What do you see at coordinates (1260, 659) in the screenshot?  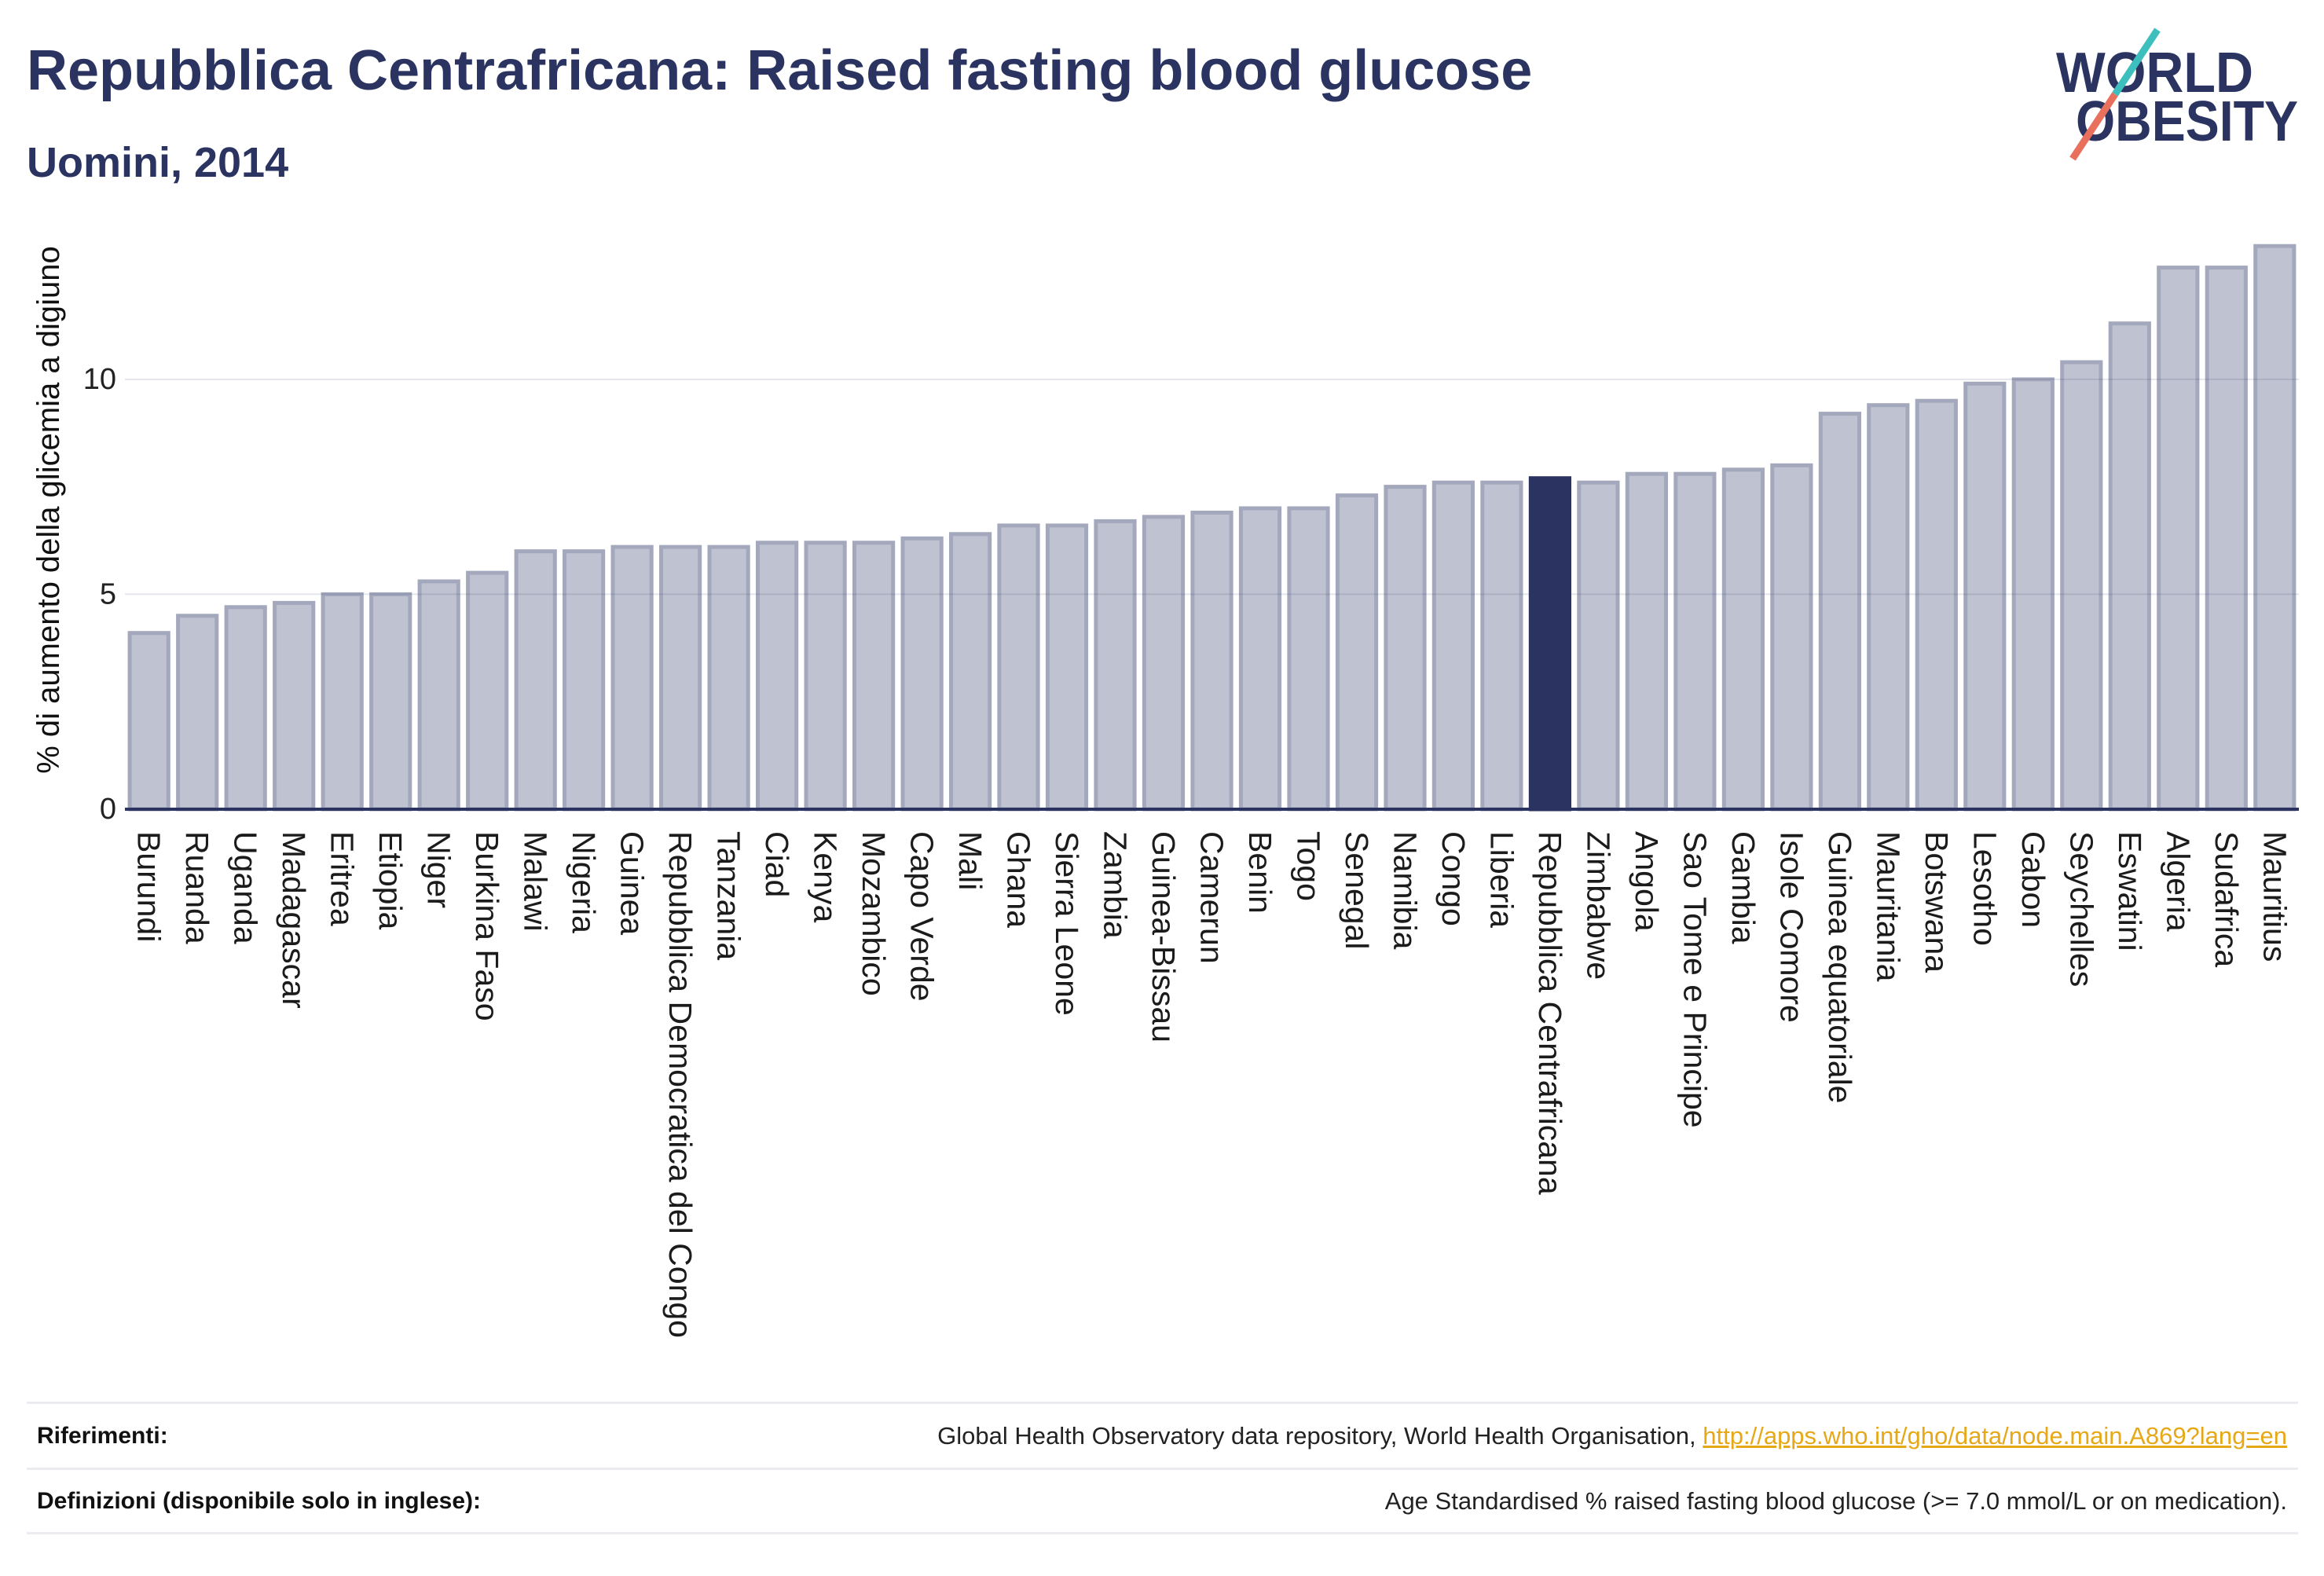 I see `bar-benin` at bounding box center [1260, 659].